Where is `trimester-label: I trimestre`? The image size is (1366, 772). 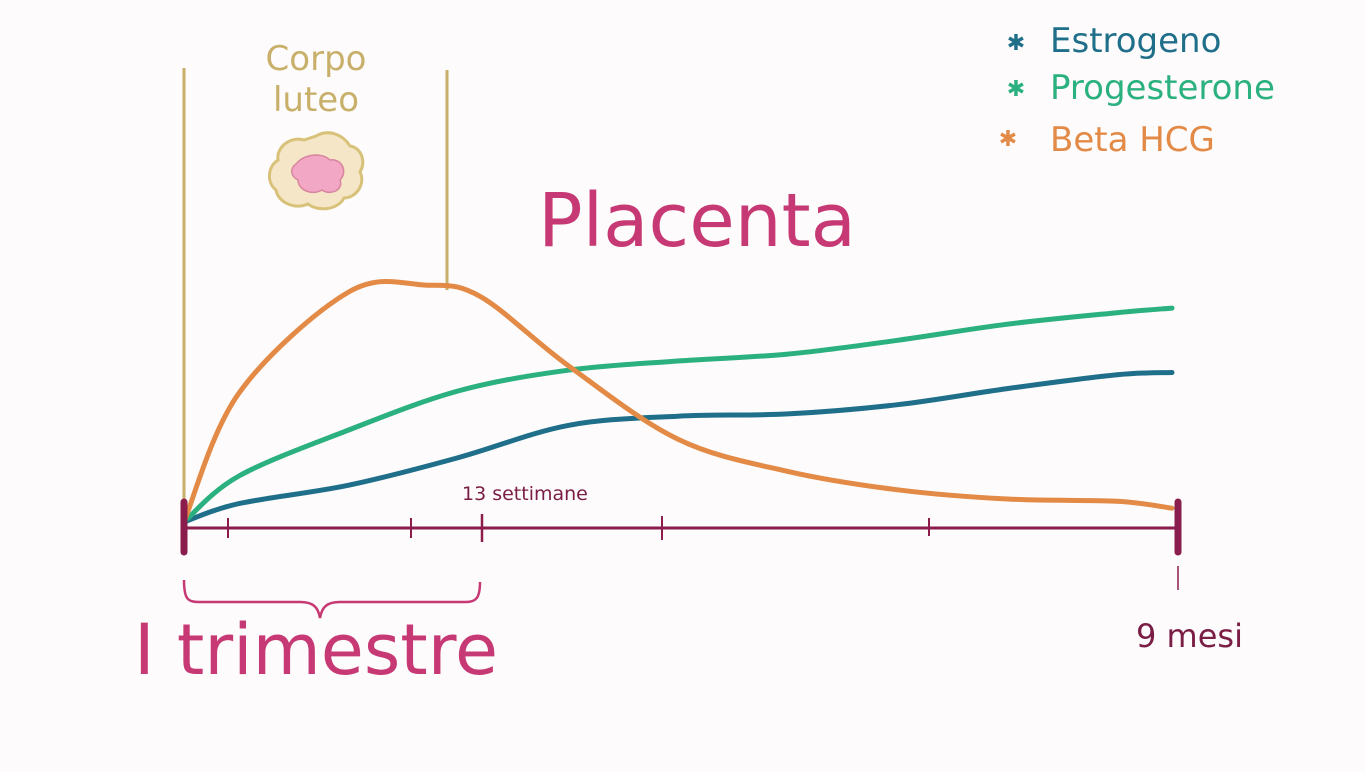
trimester-label: I trimestre is located at coordinates (316, 650).